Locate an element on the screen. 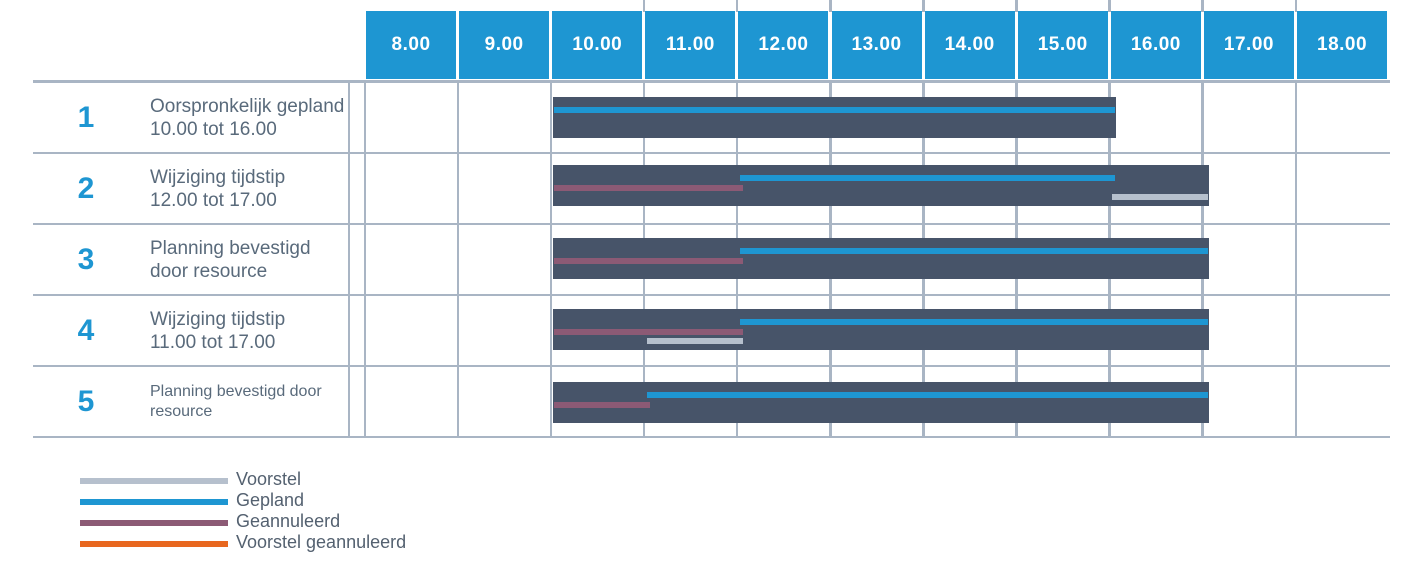  legend-label: Geannuleerd is located at coordinates (288, 521).